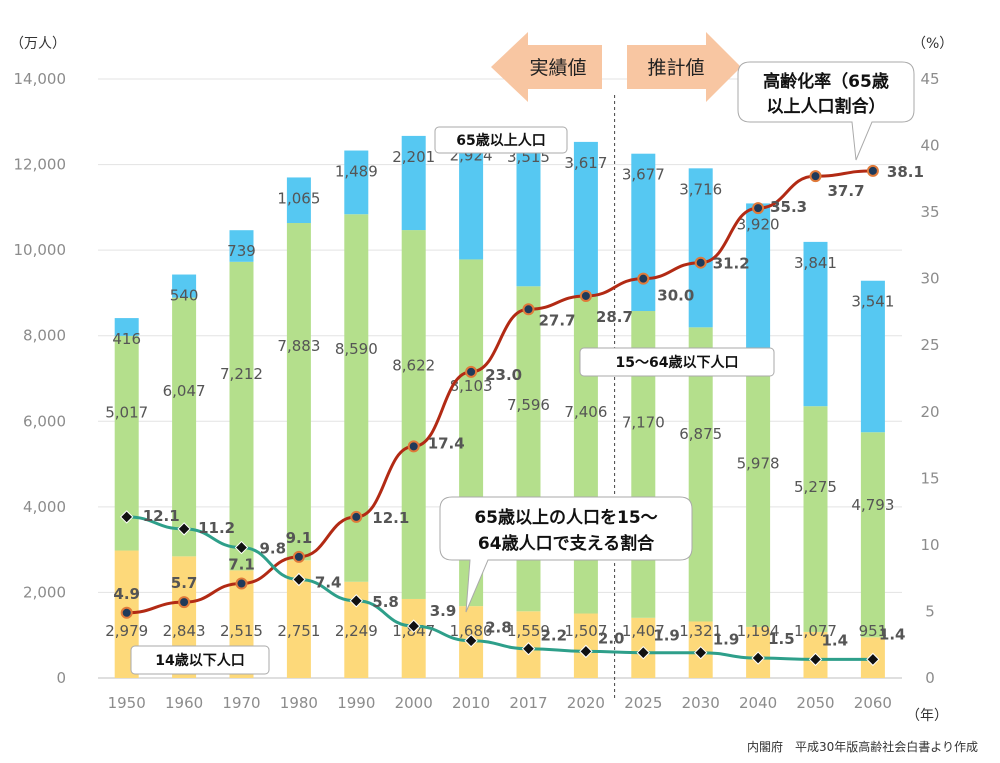  I want to click on bar-label-15to64: 5,275, so click(815, 487).